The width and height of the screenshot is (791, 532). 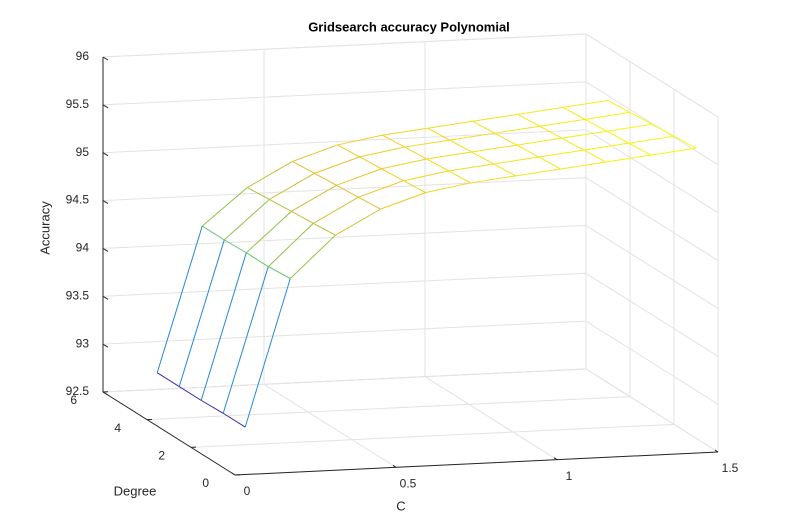 I want to click on z-tick-label: 95, so click(x=83, y=152).